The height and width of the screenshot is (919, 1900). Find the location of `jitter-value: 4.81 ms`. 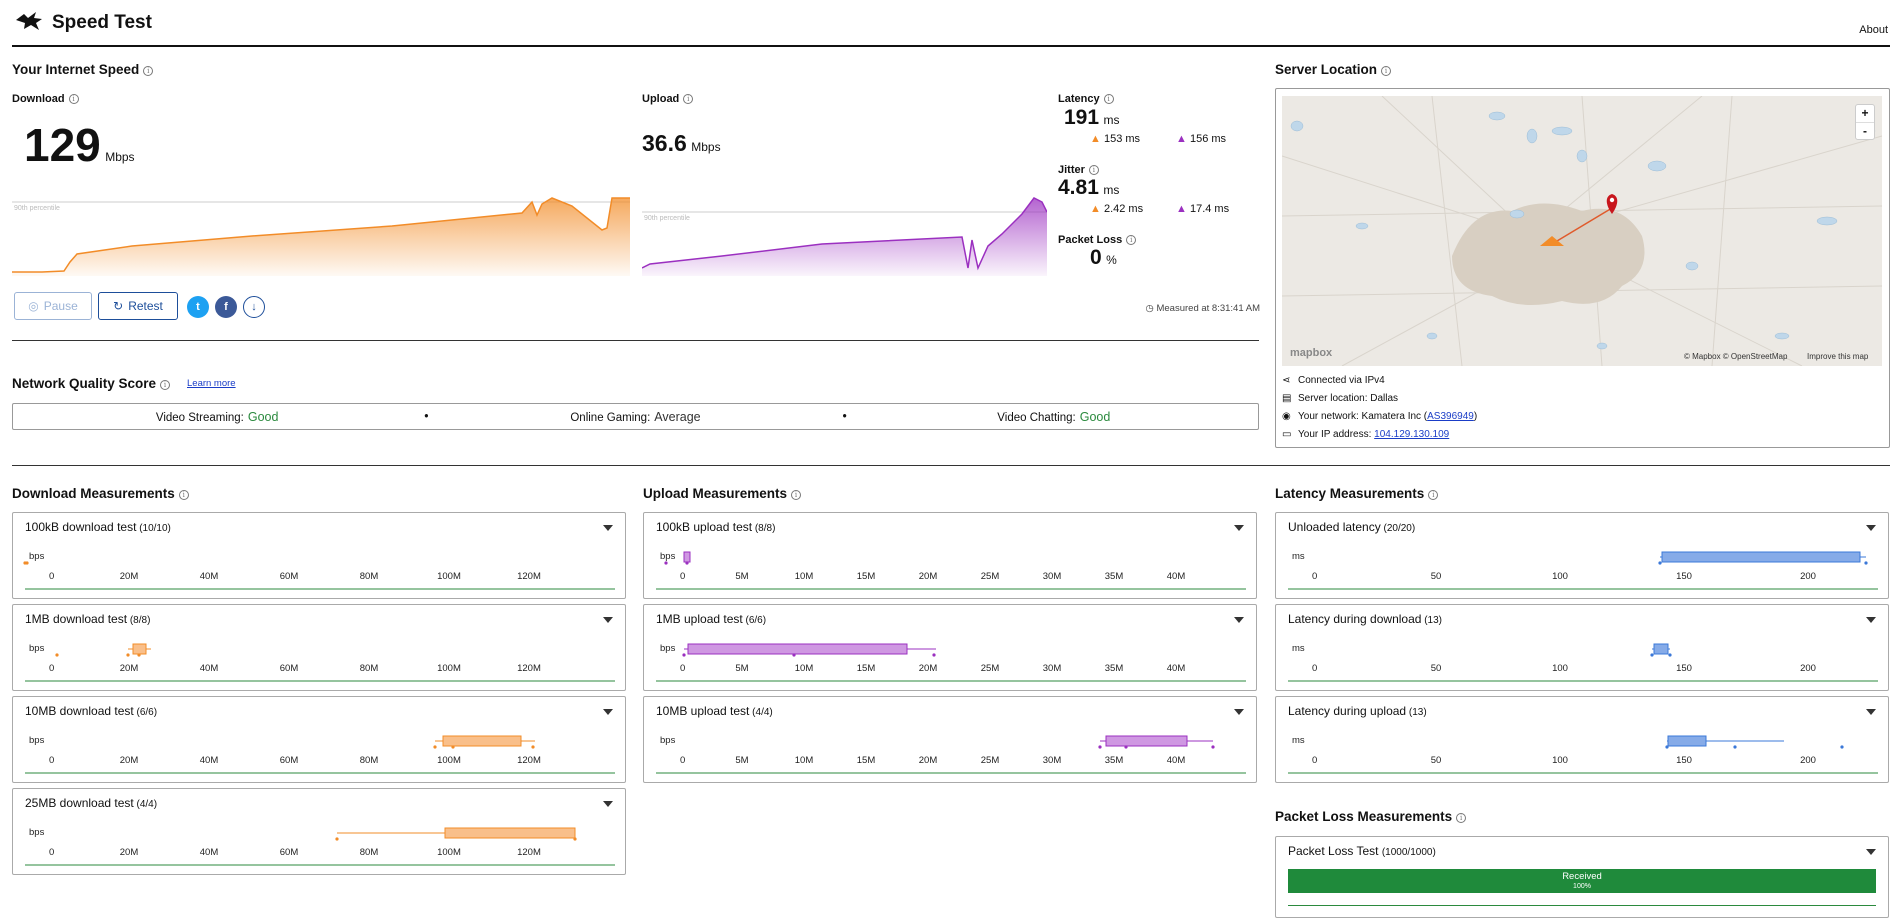

jitter-value: 4.81 ms is located at coordinates (1089, 187).